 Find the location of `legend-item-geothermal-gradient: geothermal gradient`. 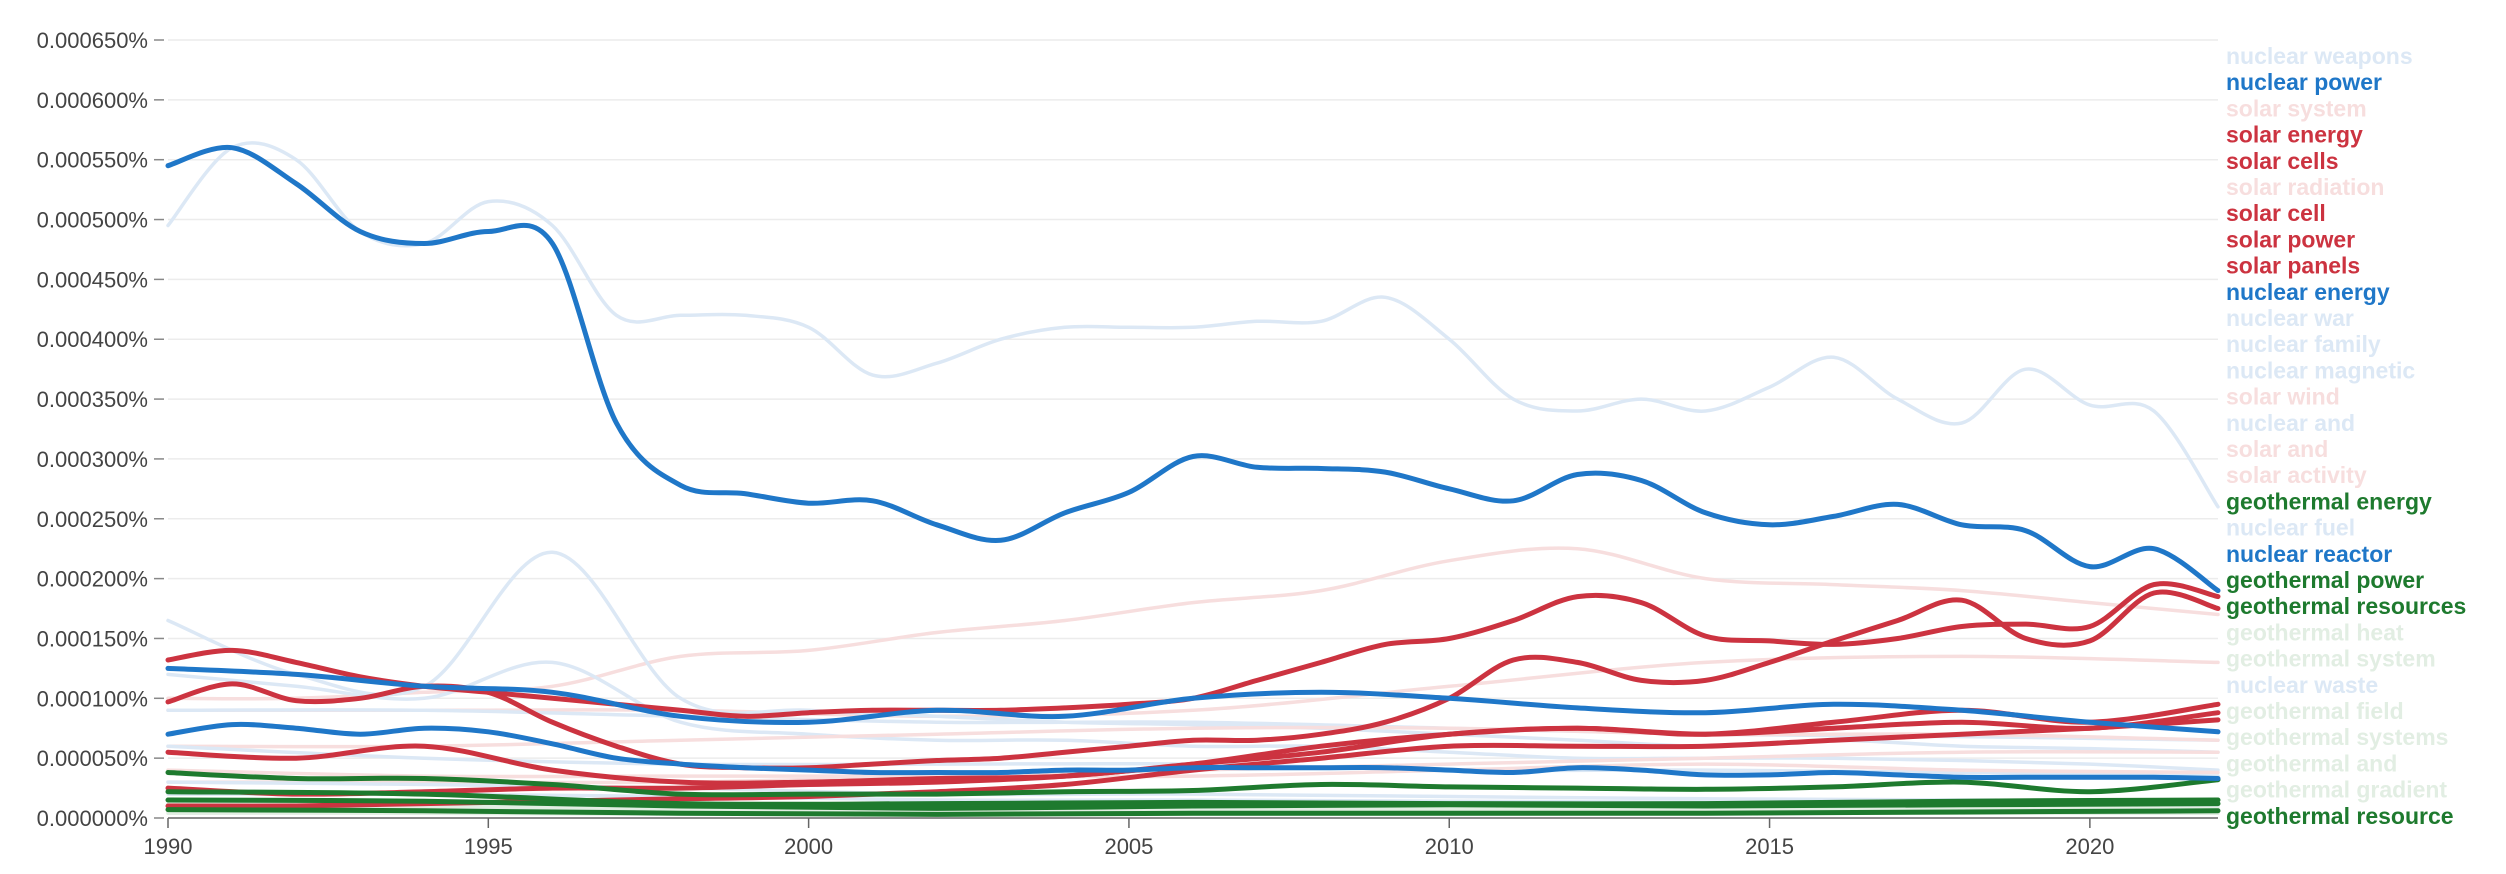

legend-item-geothermal-gradient: geothermal gradient is located at coordinates (2336, 790).